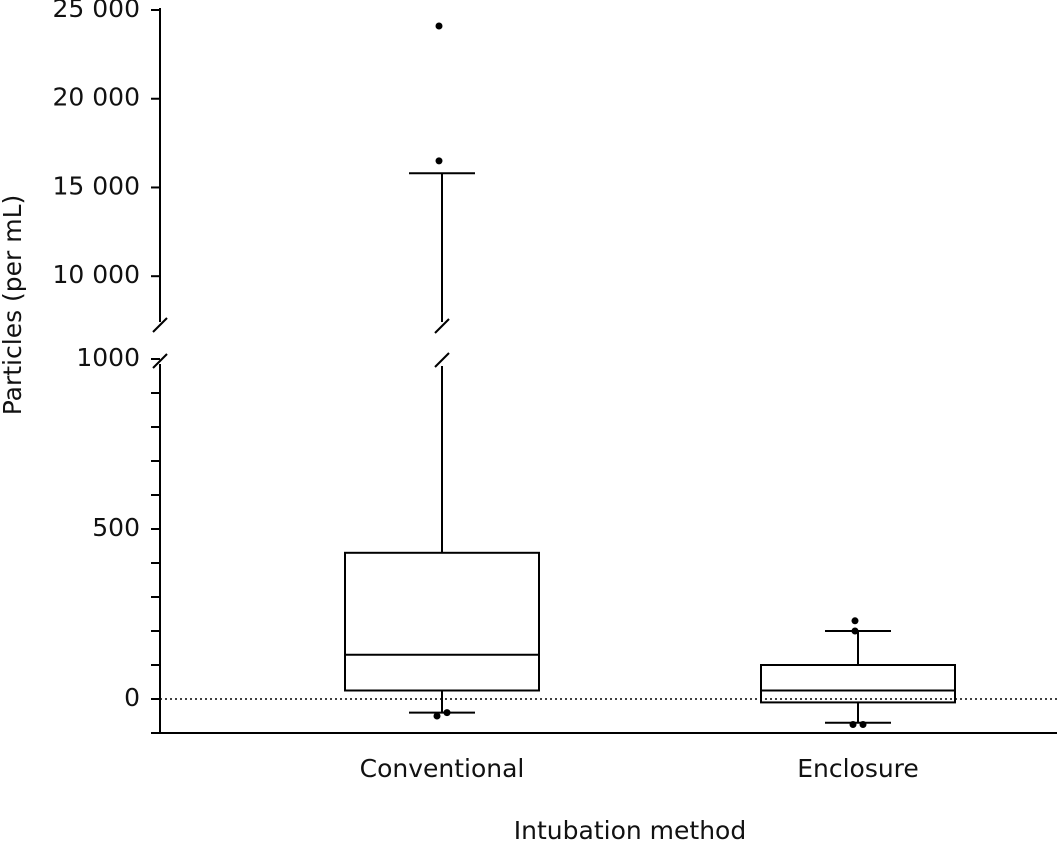 The width and height of the screenshot is (1064, 843). Describe the element at coordinates (132, 697) in the screenshot. I see `y-tick-label: 0` at that location.